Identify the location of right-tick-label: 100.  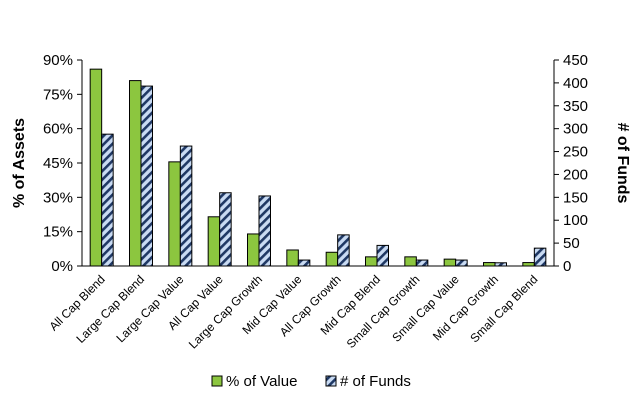
(575, 220).